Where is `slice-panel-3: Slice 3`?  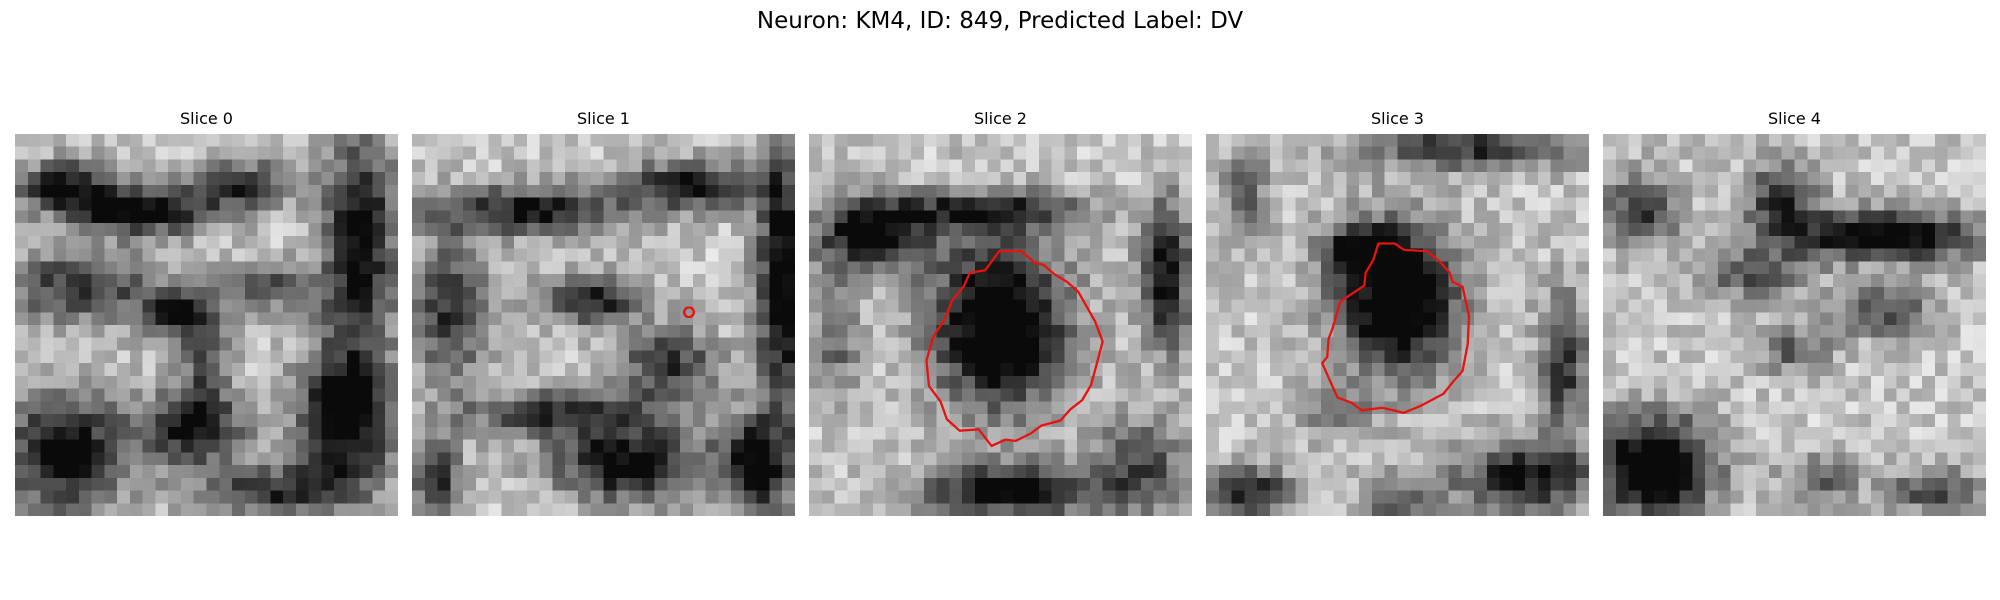
slice-panel-3: Slice 3 is located at coordinates (1397, 312).